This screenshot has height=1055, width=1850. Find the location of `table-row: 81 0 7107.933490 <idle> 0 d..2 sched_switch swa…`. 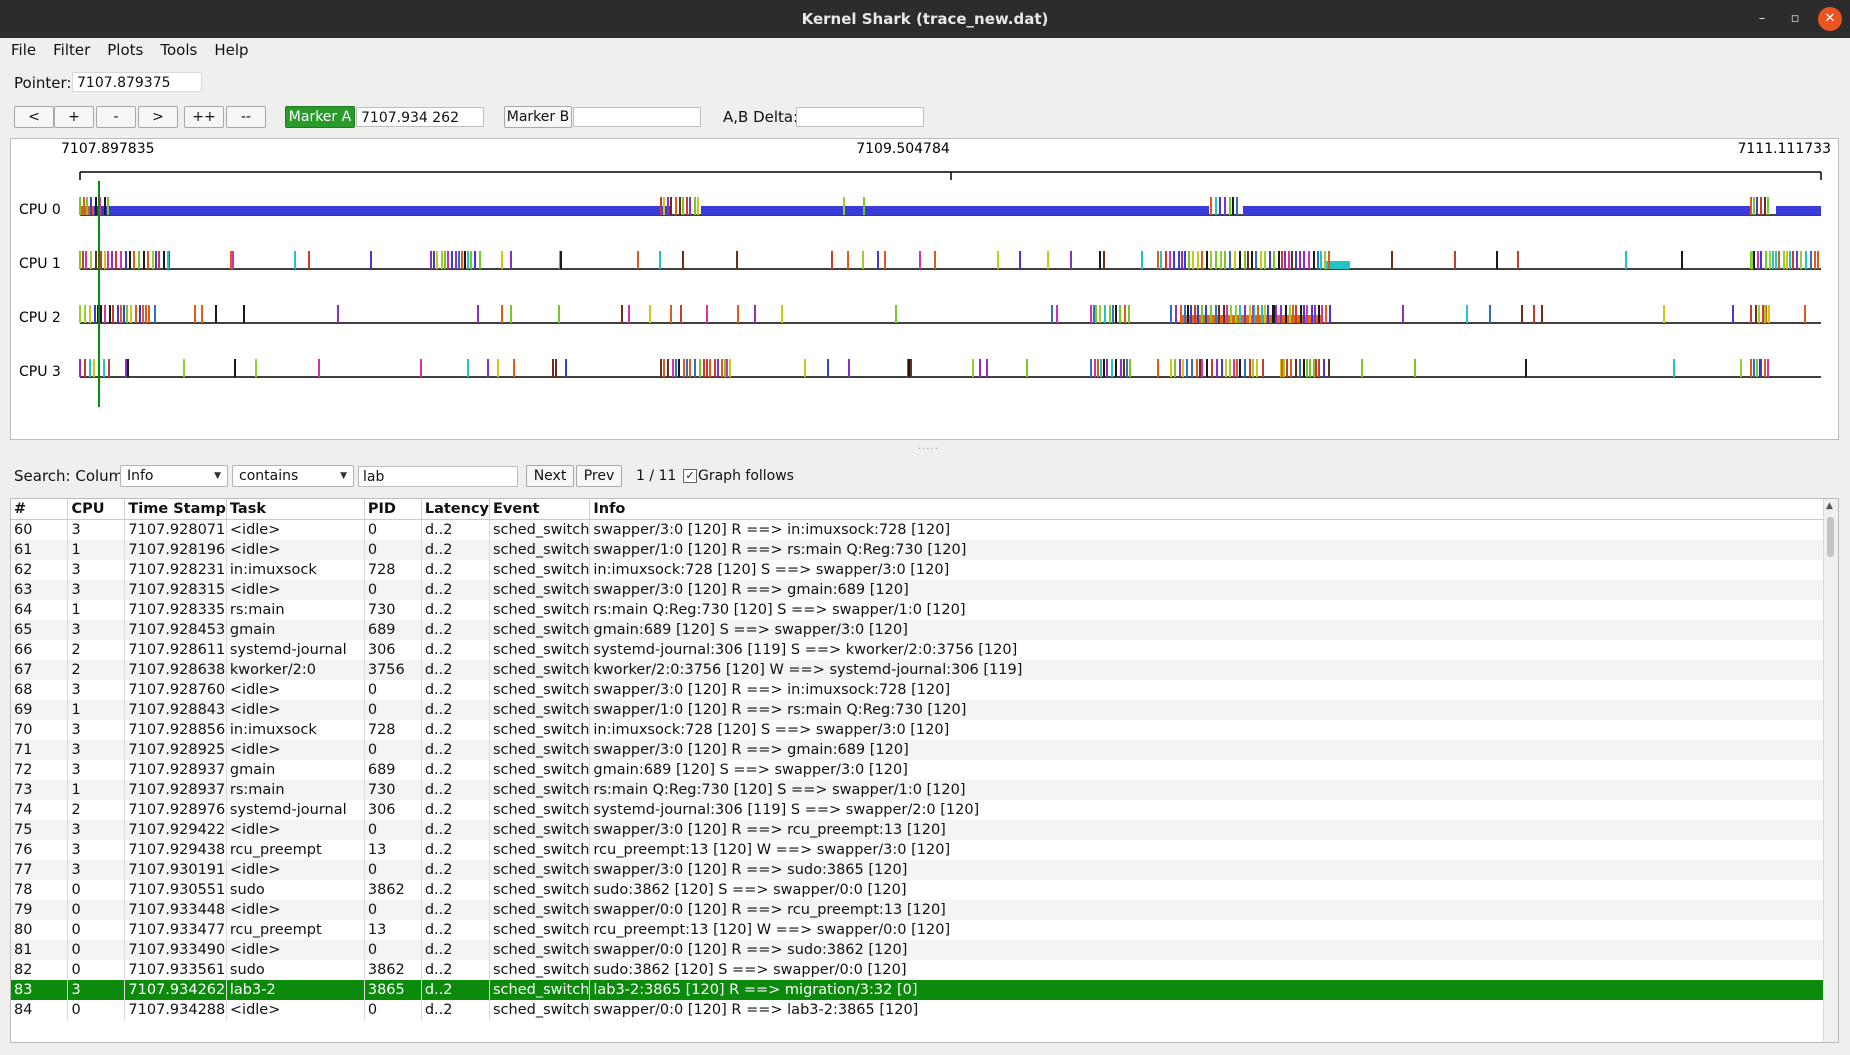

table-row: 81 0 7107.933490 <idle> 0 d..2 sched_switch swa… is located at coordinates (924, 950).